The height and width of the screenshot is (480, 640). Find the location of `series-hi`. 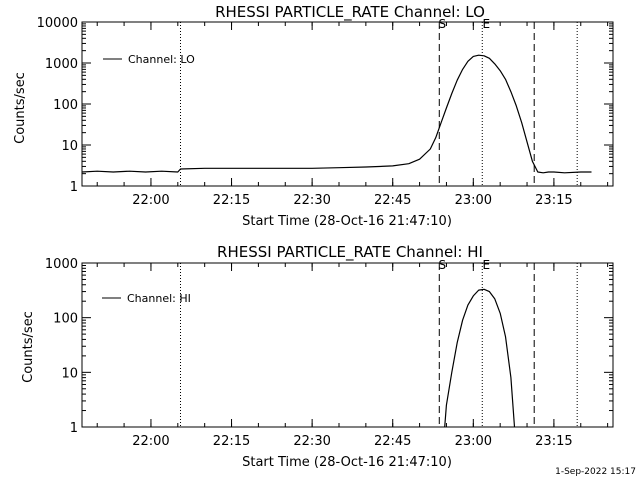

series-hi is located at coordinates (480, 358).